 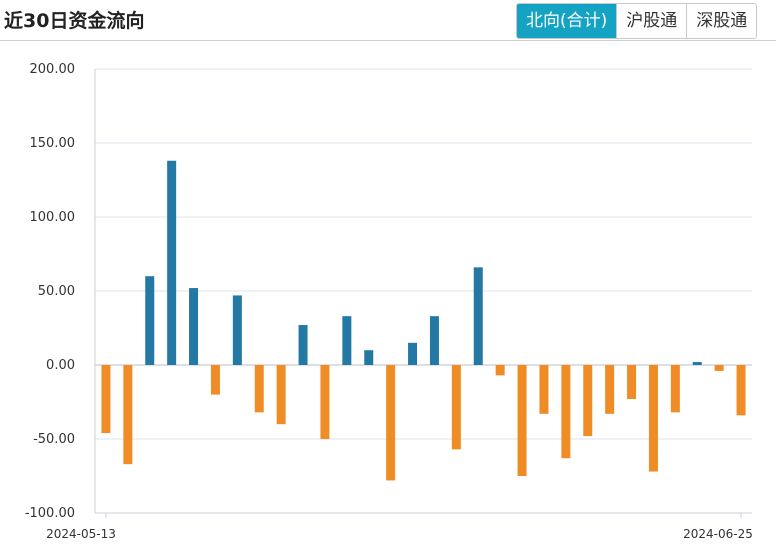 What do you see at coordinates (74, 21) in the screenshot?
I see `page-title: 近30日资金流向` at bounding box center [74, 21].